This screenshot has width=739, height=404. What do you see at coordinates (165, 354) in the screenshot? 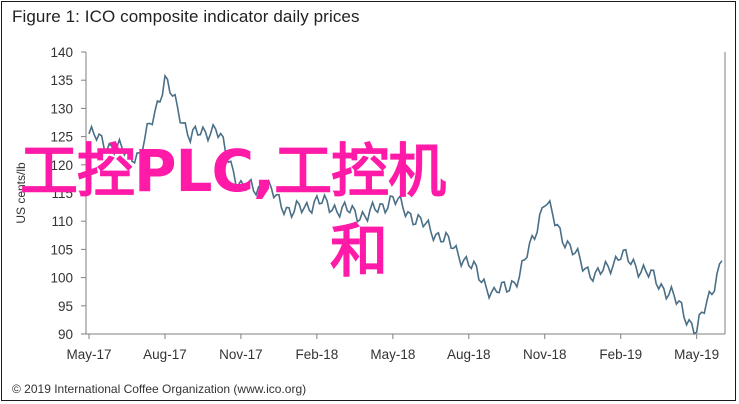
I see `x-tick-label: Aug-17` at bounding box center [165, 354].